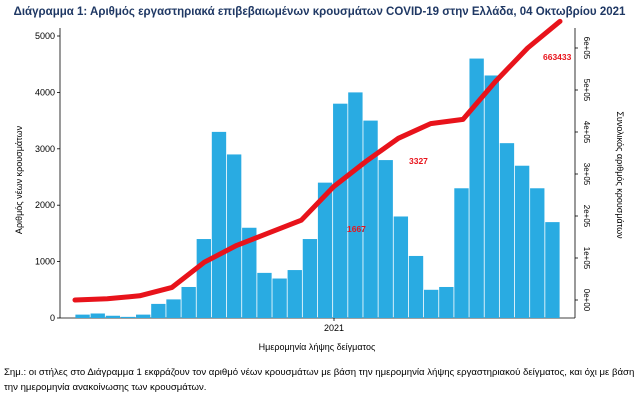 Image resolution: width=639 pixels, height=413 pixels. What do you see at coordinates (557, 57) in the screenshot?
I see `annotation: 663433` at bounding box center [557, 57].